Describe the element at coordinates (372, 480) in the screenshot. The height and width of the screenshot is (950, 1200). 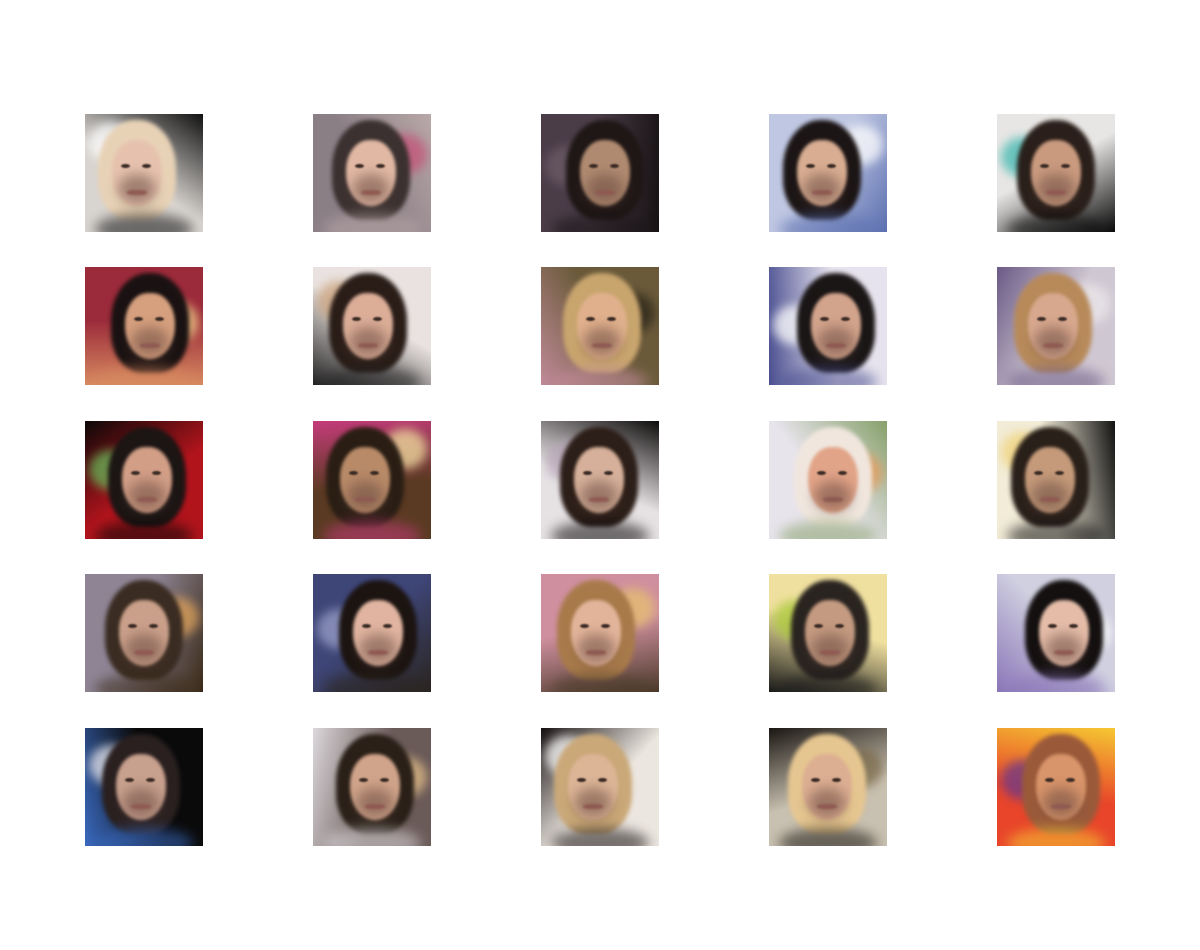
I see `sample-r3-c2` at that location.